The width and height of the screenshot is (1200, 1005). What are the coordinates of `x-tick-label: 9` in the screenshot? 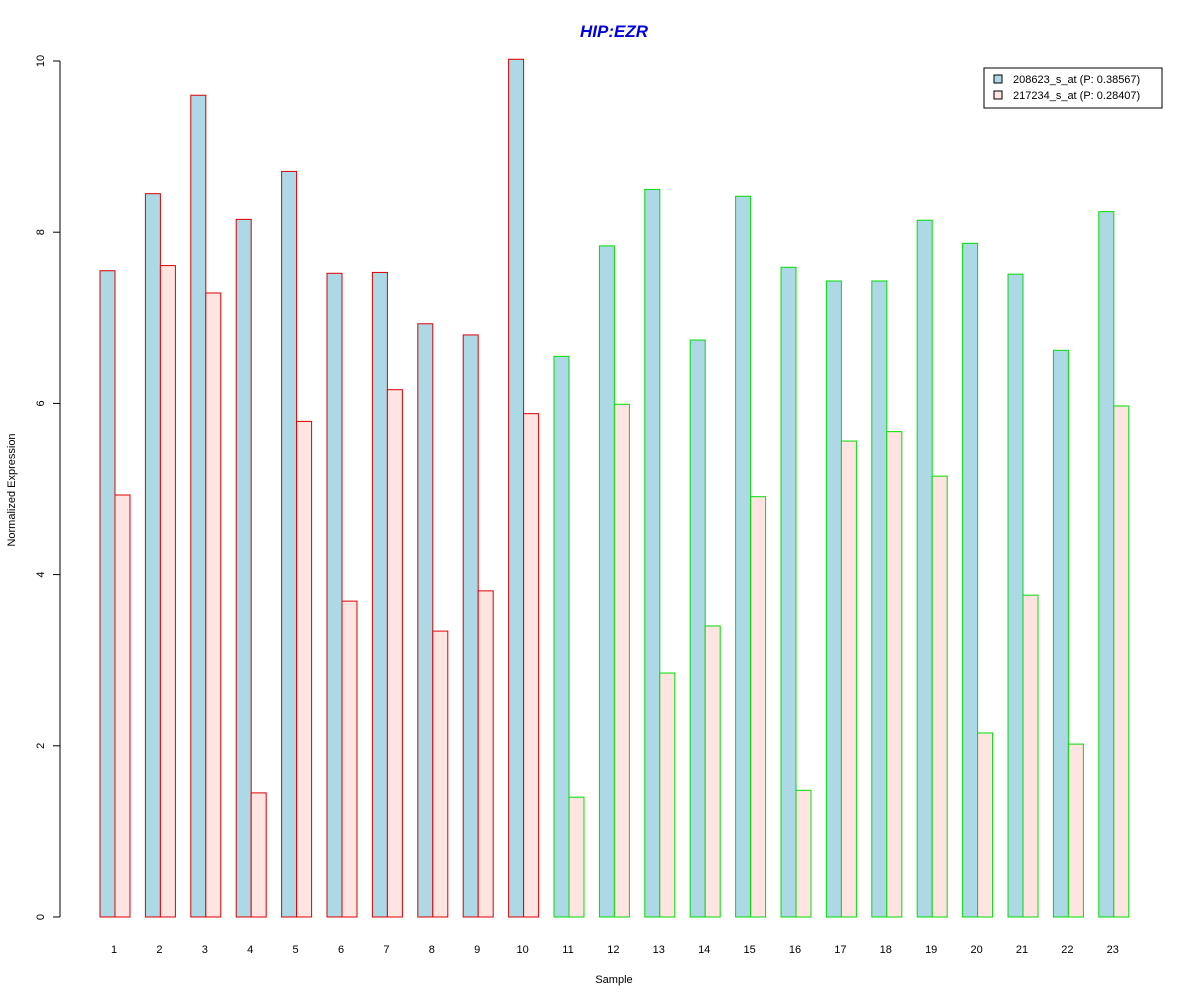 It's located at (477, 950).